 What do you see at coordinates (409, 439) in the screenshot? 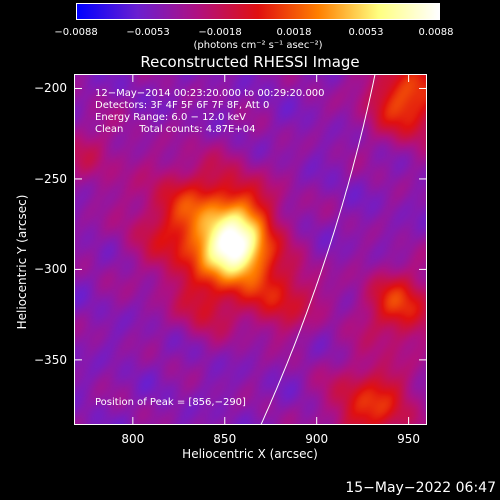
I see `x-tick-label: 950` at bounding box center [409, 439].